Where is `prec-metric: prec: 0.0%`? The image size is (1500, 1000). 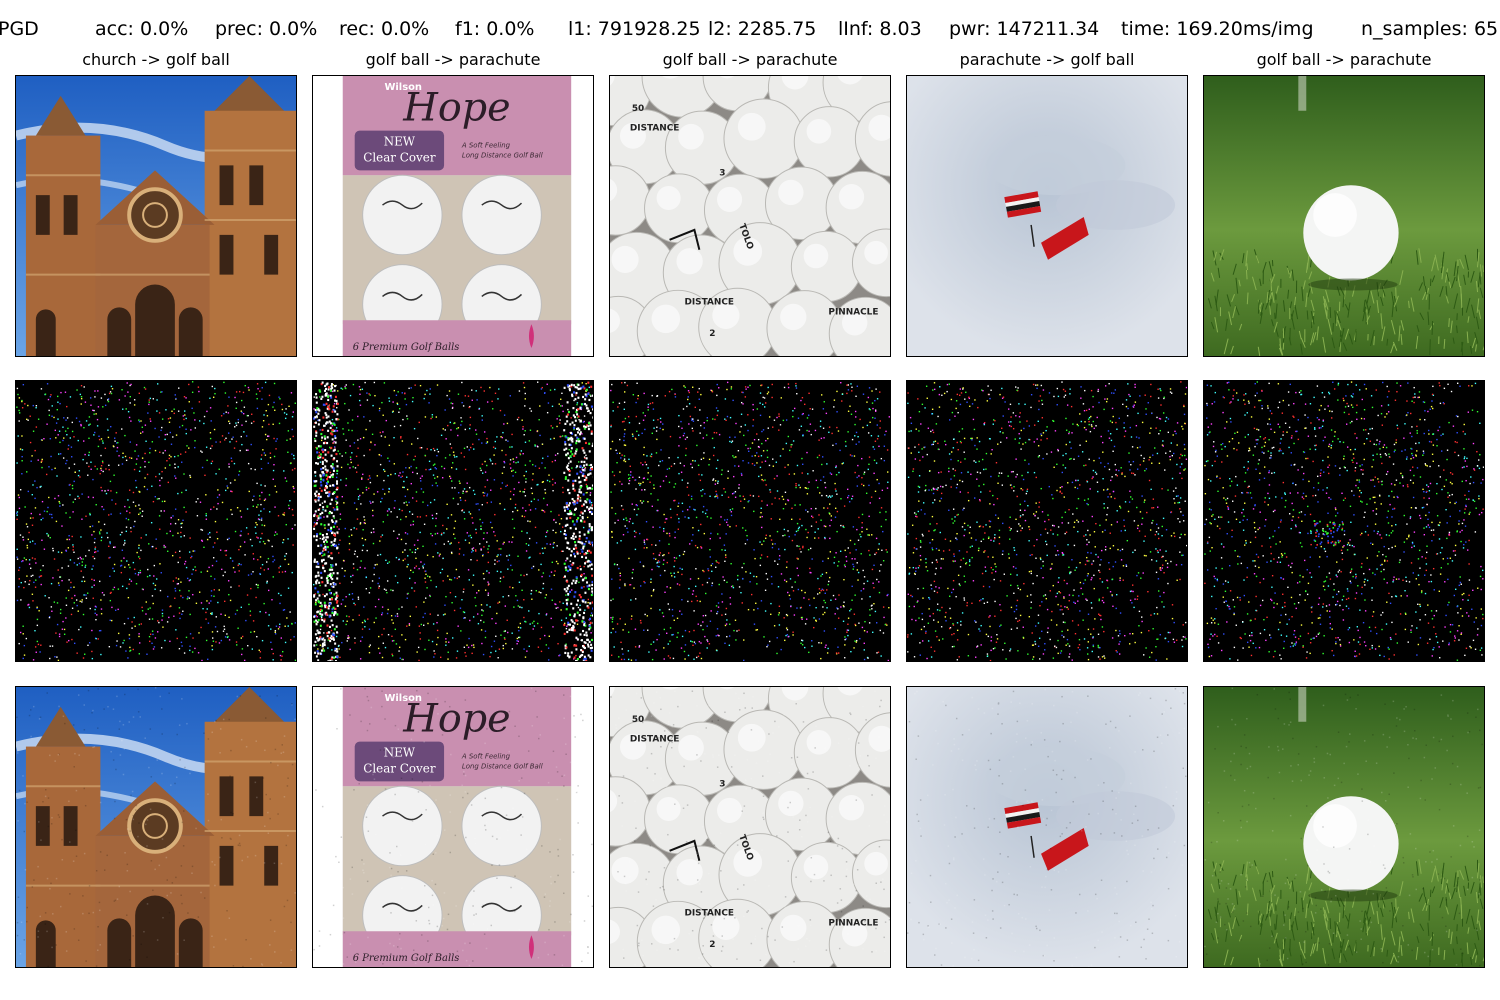 prec-metric: prec: 0.0% is located at coordinates (266, 29).